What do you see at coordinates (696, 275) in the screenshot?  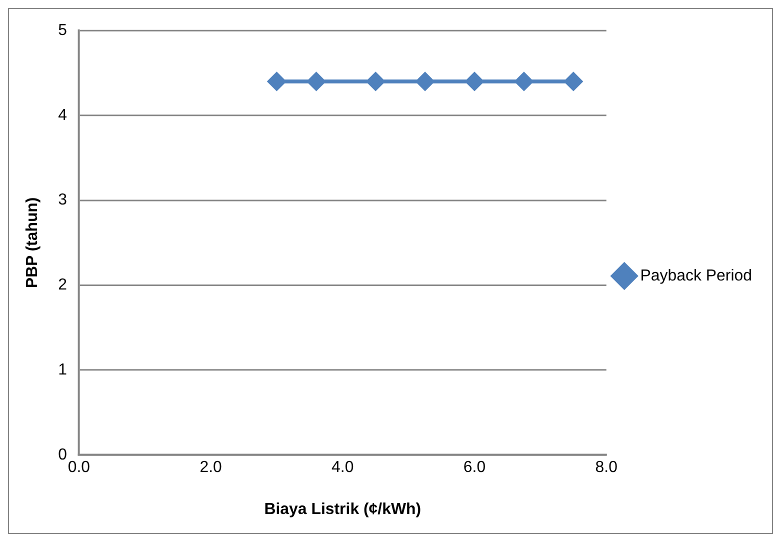 I see `legend-label: Payback Period` at bounding box center [696, 275].